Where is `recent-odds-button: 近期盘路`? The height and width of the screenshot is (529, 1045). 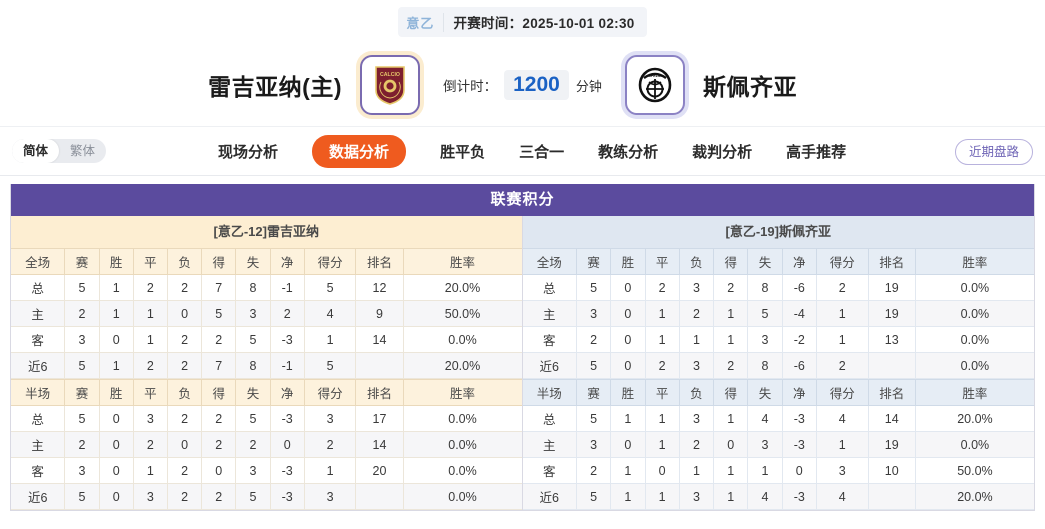
recent-odds-button: 近期盘路 is located at coordinates (993, 152).